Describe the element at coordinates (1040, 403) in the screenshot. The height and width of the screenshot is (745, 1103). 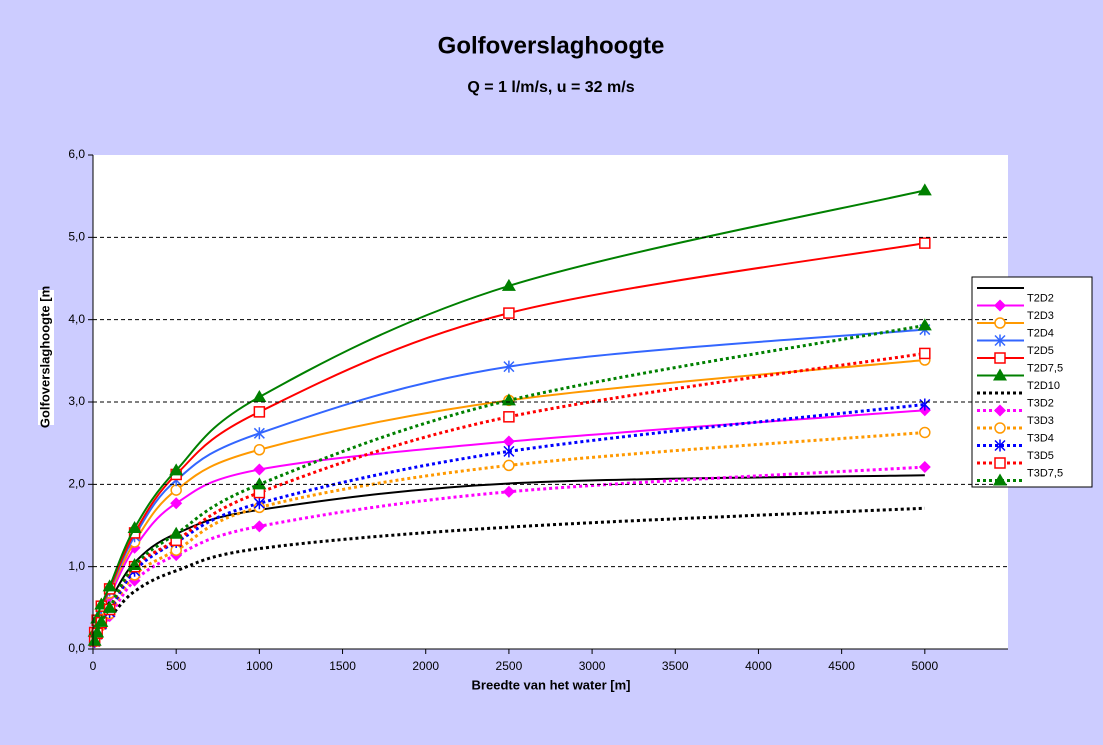
I see `legend-label: T3D2` at that location.